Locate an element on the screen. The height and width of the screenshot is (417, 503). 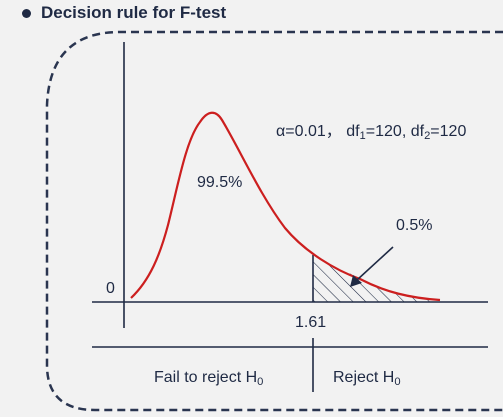
body-percent-label: 99.5% is located at coordinates (220, 182).